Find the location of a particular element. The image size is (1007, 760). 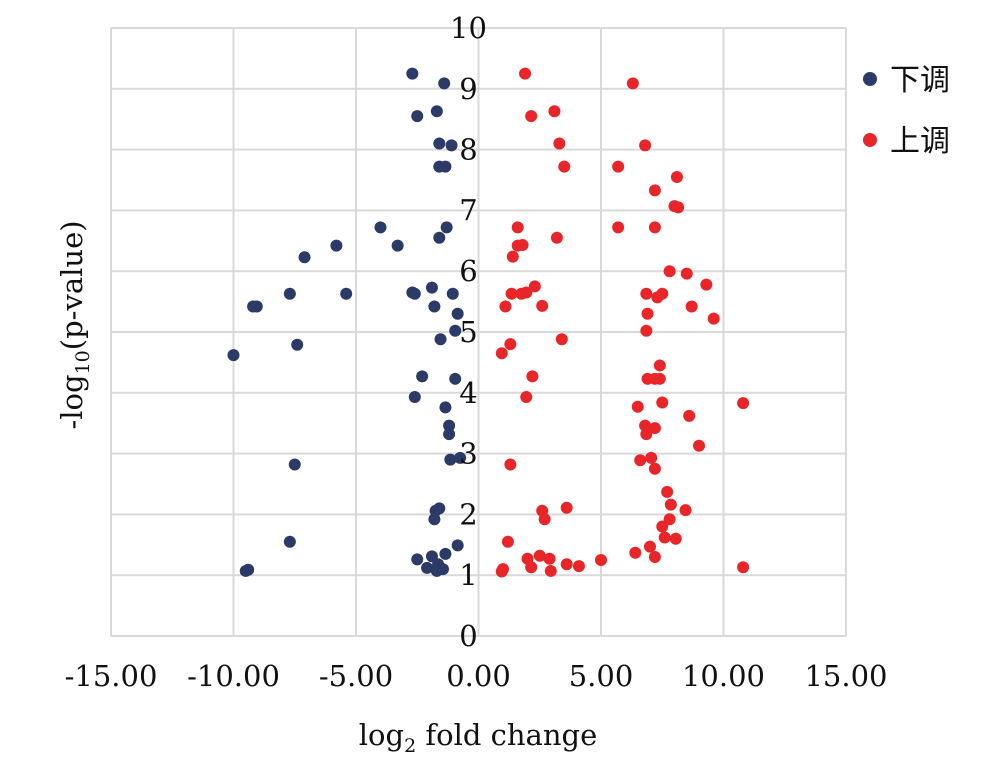

y-tick-label: 3 is located at coordinates (468, 454).